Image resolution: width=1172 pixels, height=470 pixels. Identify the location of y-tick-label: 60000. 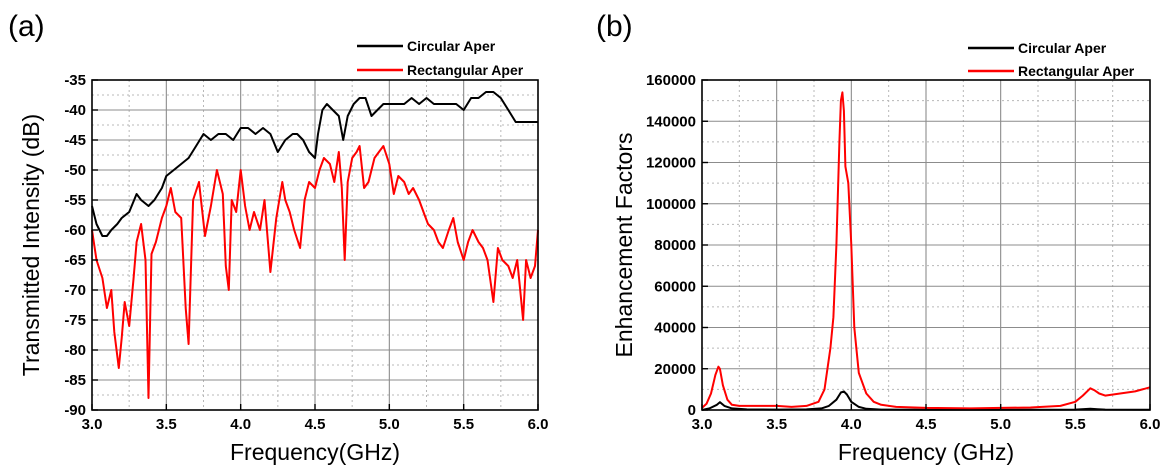
(675, 286).